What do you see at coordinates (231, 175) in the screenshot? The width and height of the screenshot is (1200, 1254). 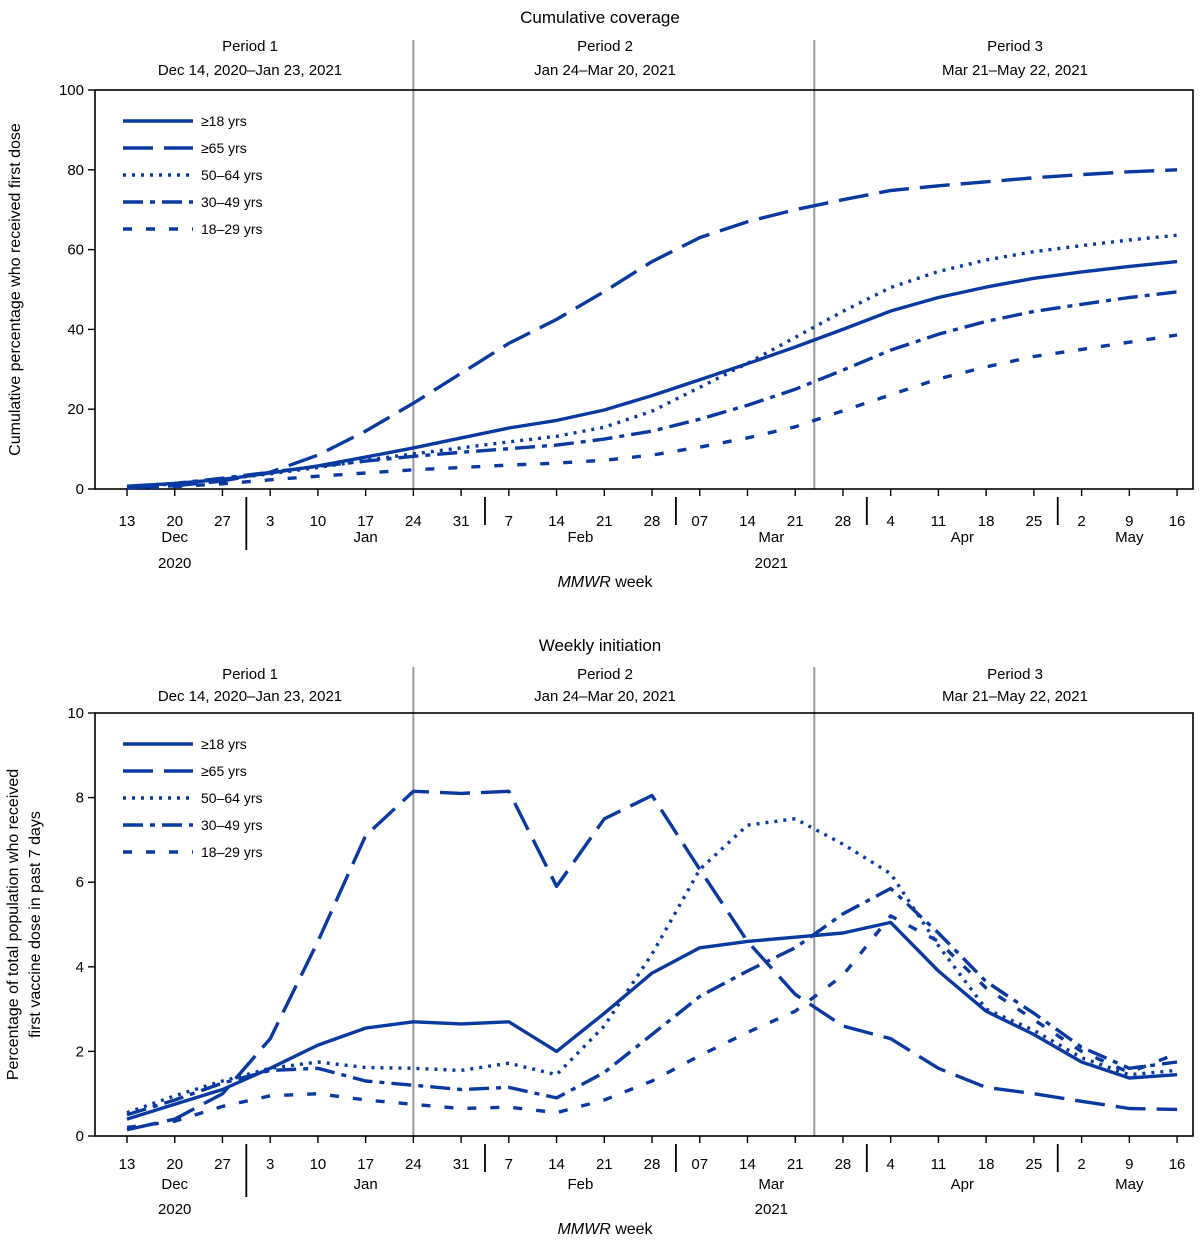 I see `legend-label: 50–64 yrs` at bounding box center [231, 175].